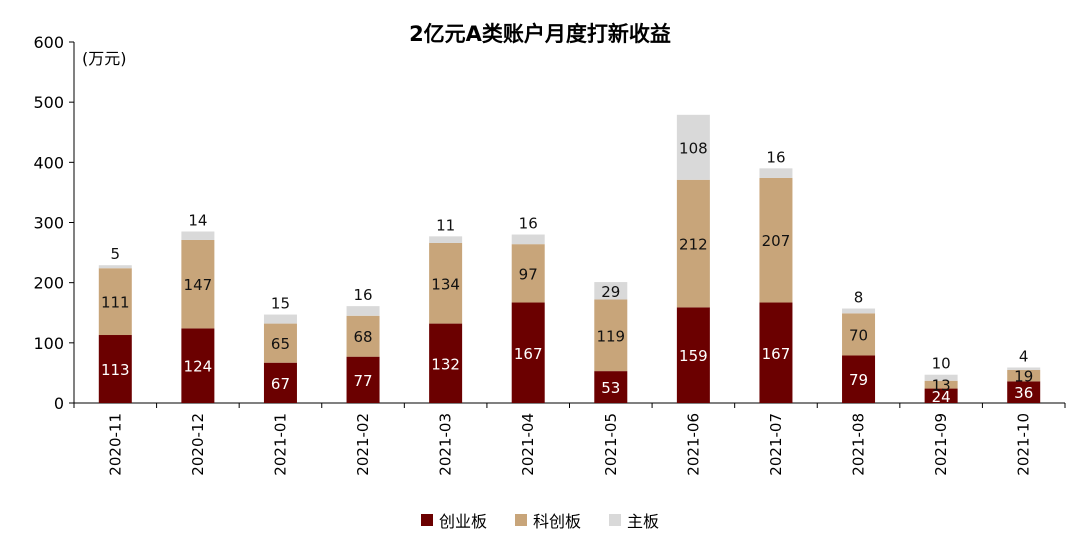  I want to click on y-tick-label: 500, so click(48, 102).